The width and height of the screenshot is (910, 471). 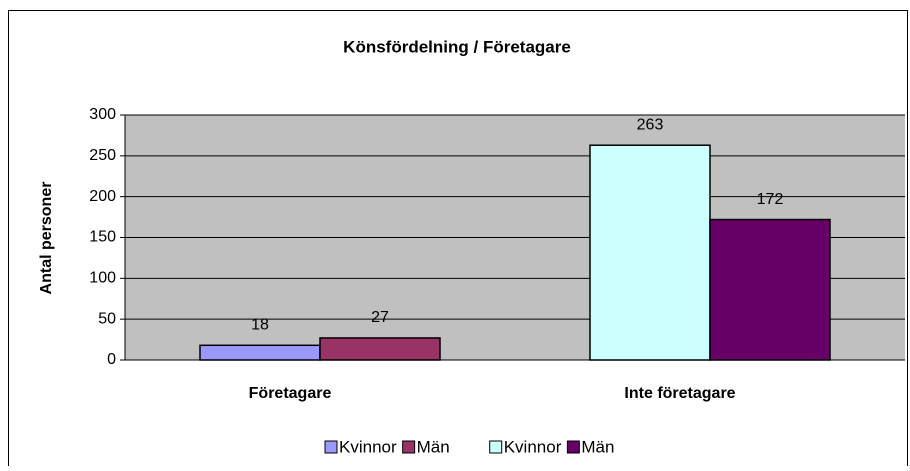 I want to click on chart-title: Könsfördelning / Företagare, so click(x=457, y=46).